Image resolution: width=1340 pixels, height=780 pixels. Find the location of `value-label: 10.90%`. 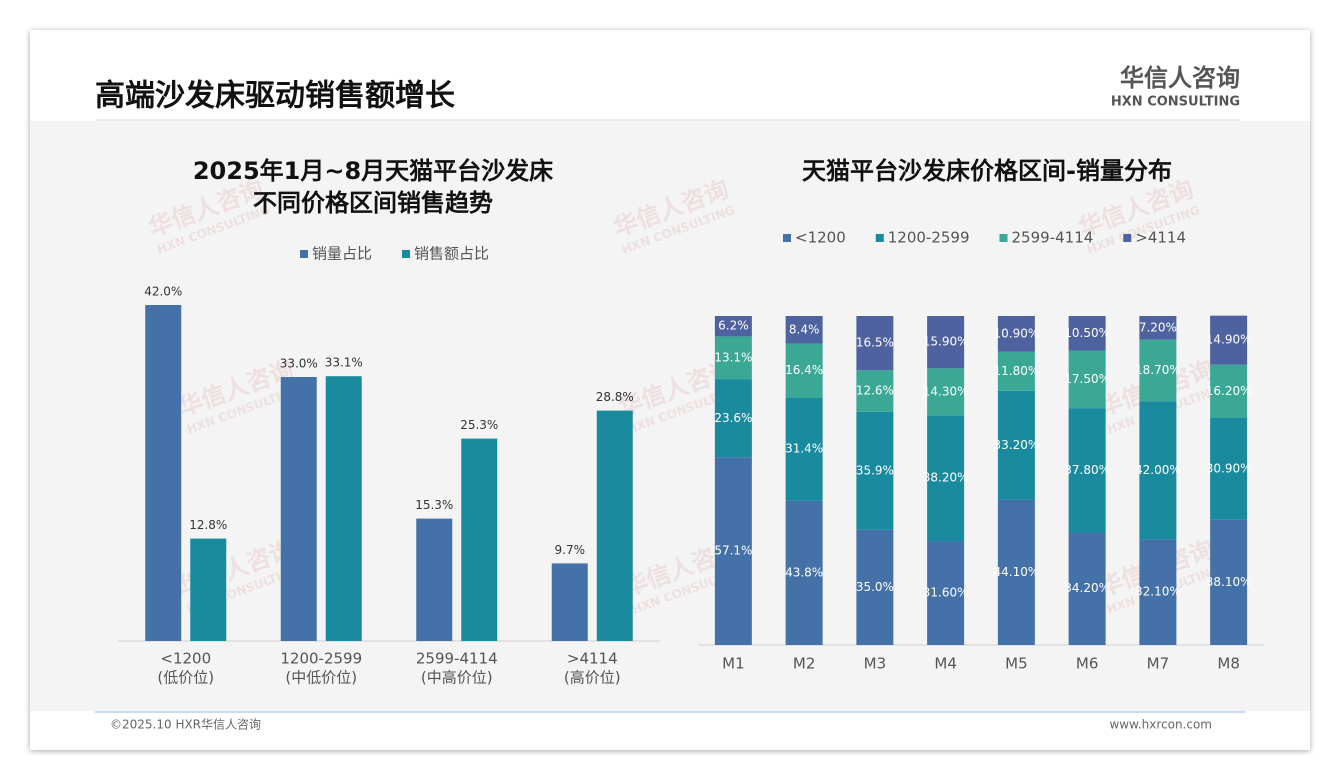

value-label: 10.90% is located at coordinates (1016, 333).